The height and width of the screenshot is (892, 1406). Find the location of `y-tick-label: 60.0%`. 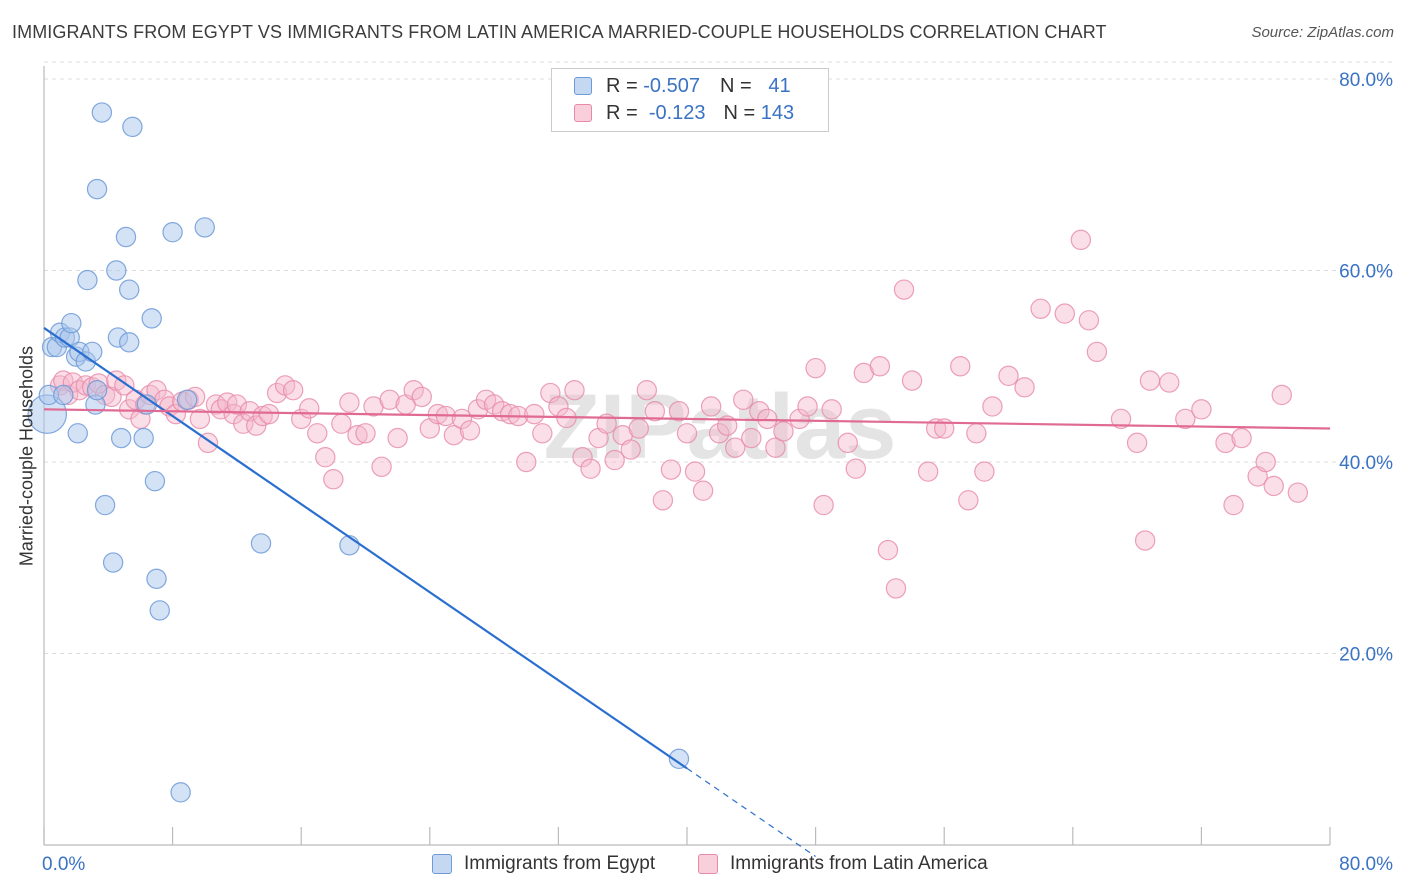

y-tick-label: 60.0% is located at coordinates (1366, 272).